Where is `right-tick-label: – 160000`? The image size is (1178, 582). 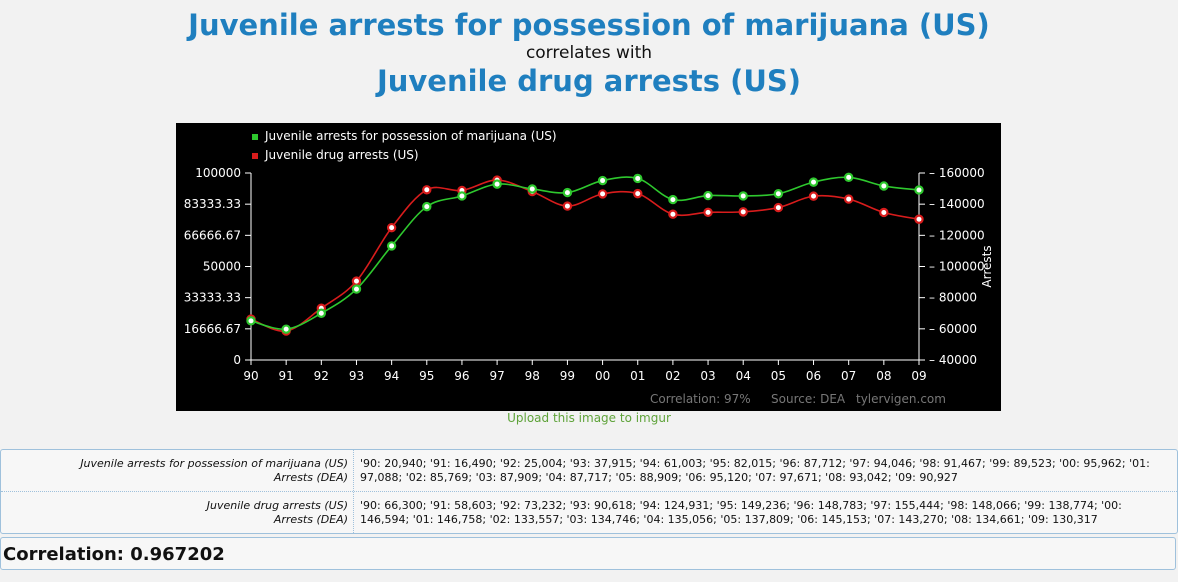
right-tick-label: – 160000 is located at coordinates (957, 173).